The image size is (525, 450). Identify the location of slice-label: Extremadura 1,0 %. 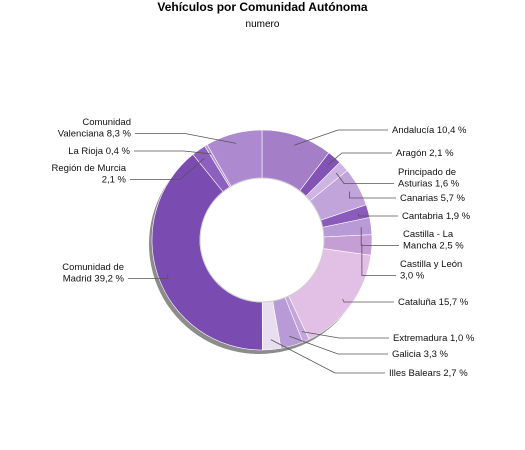
(434, 338).